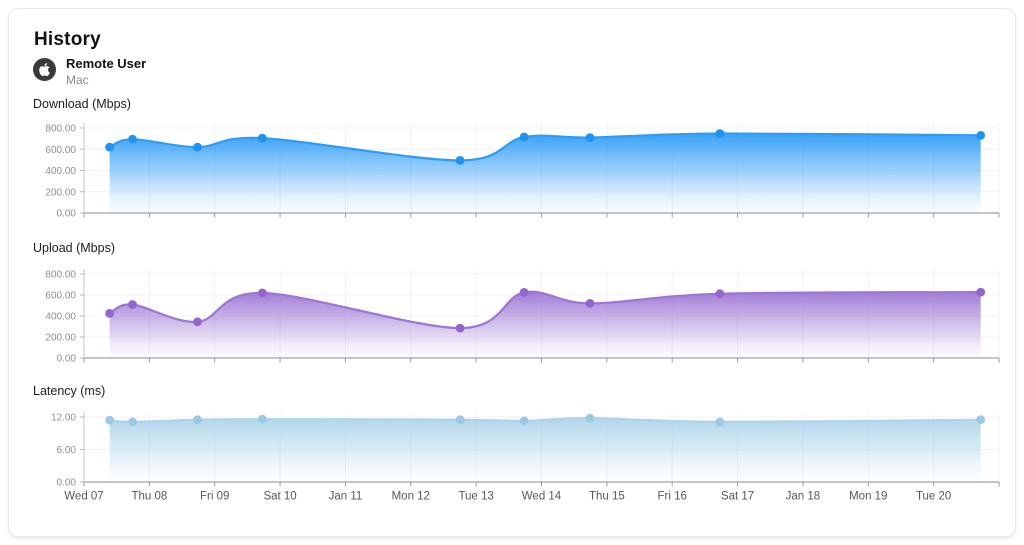  I want to click on x-tick-label: Fri 09, so click(214, 497).